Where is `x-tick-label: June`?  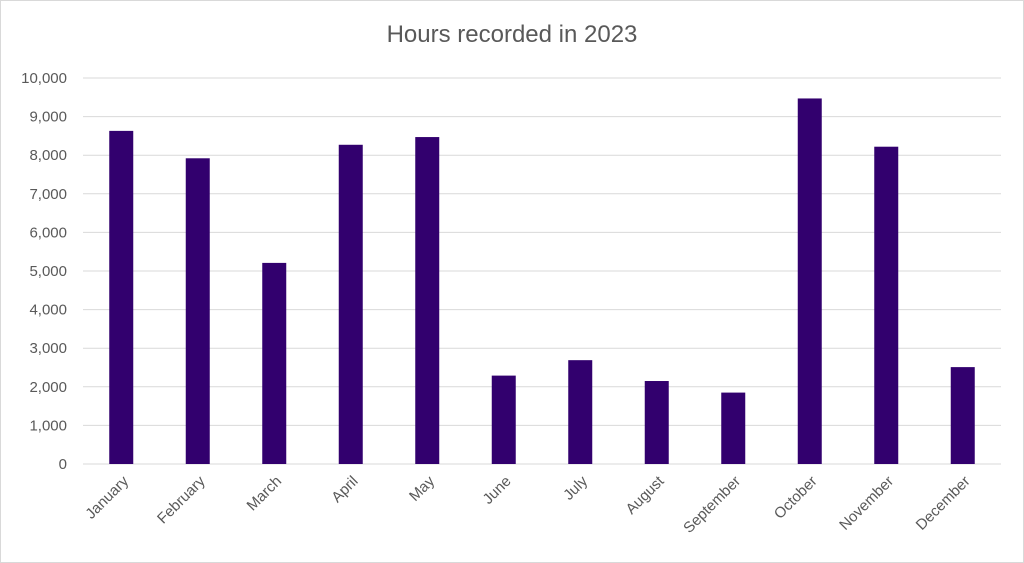 x-tick-label: June is located at coordinates (497, 490).